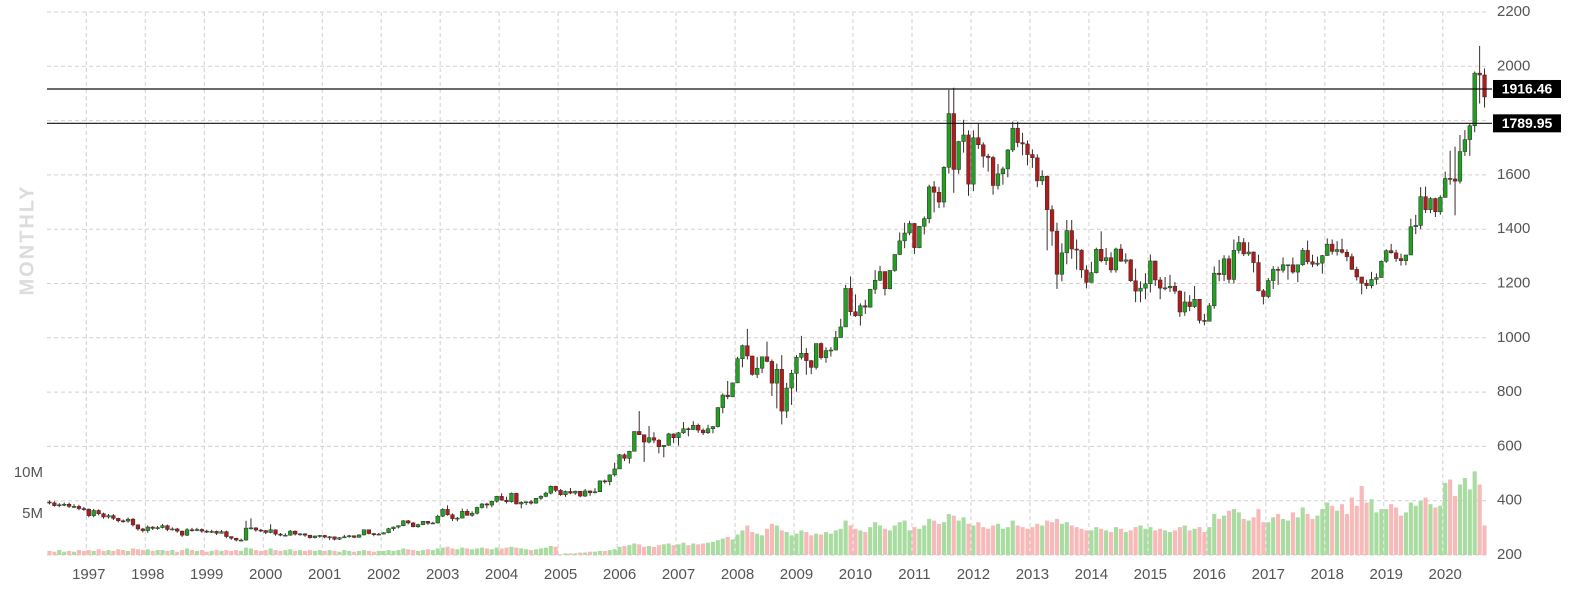  I want to click on level-label-bg, so click(1527, 123).